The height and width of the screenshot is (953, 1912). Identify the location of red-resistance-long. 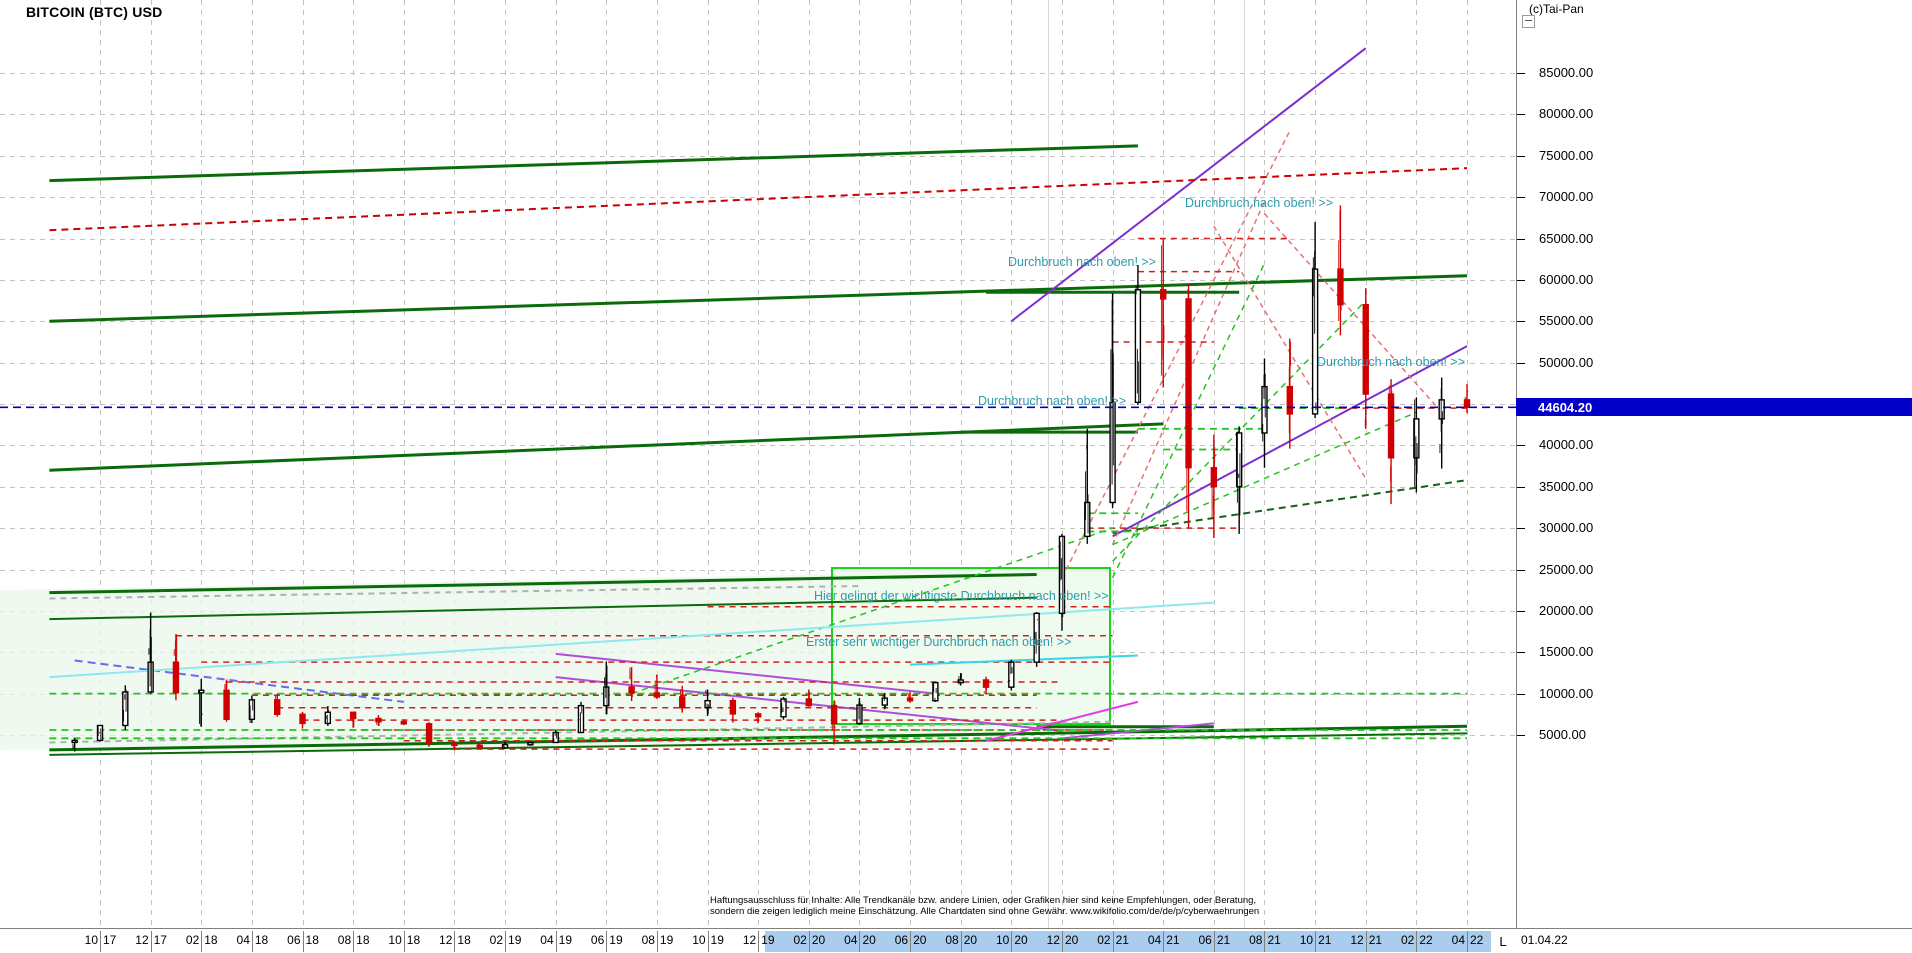
(758, 199).